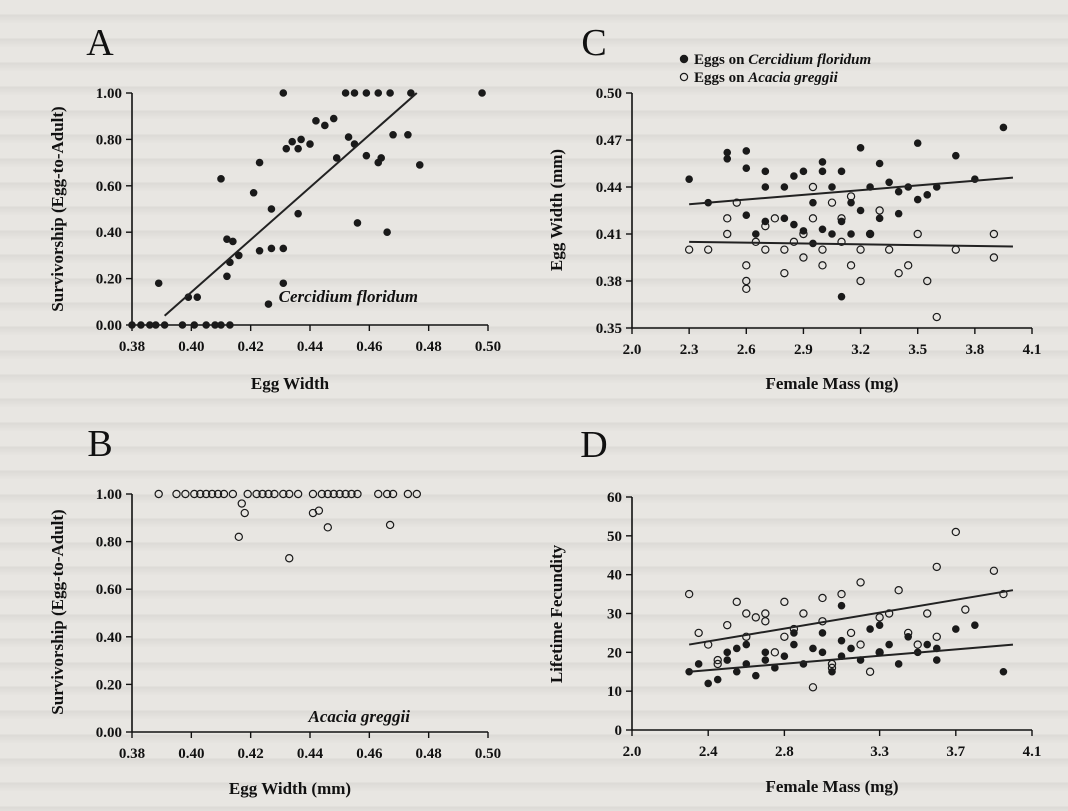  I want to click on y-tick-label: 0.00, so click(109, 733).